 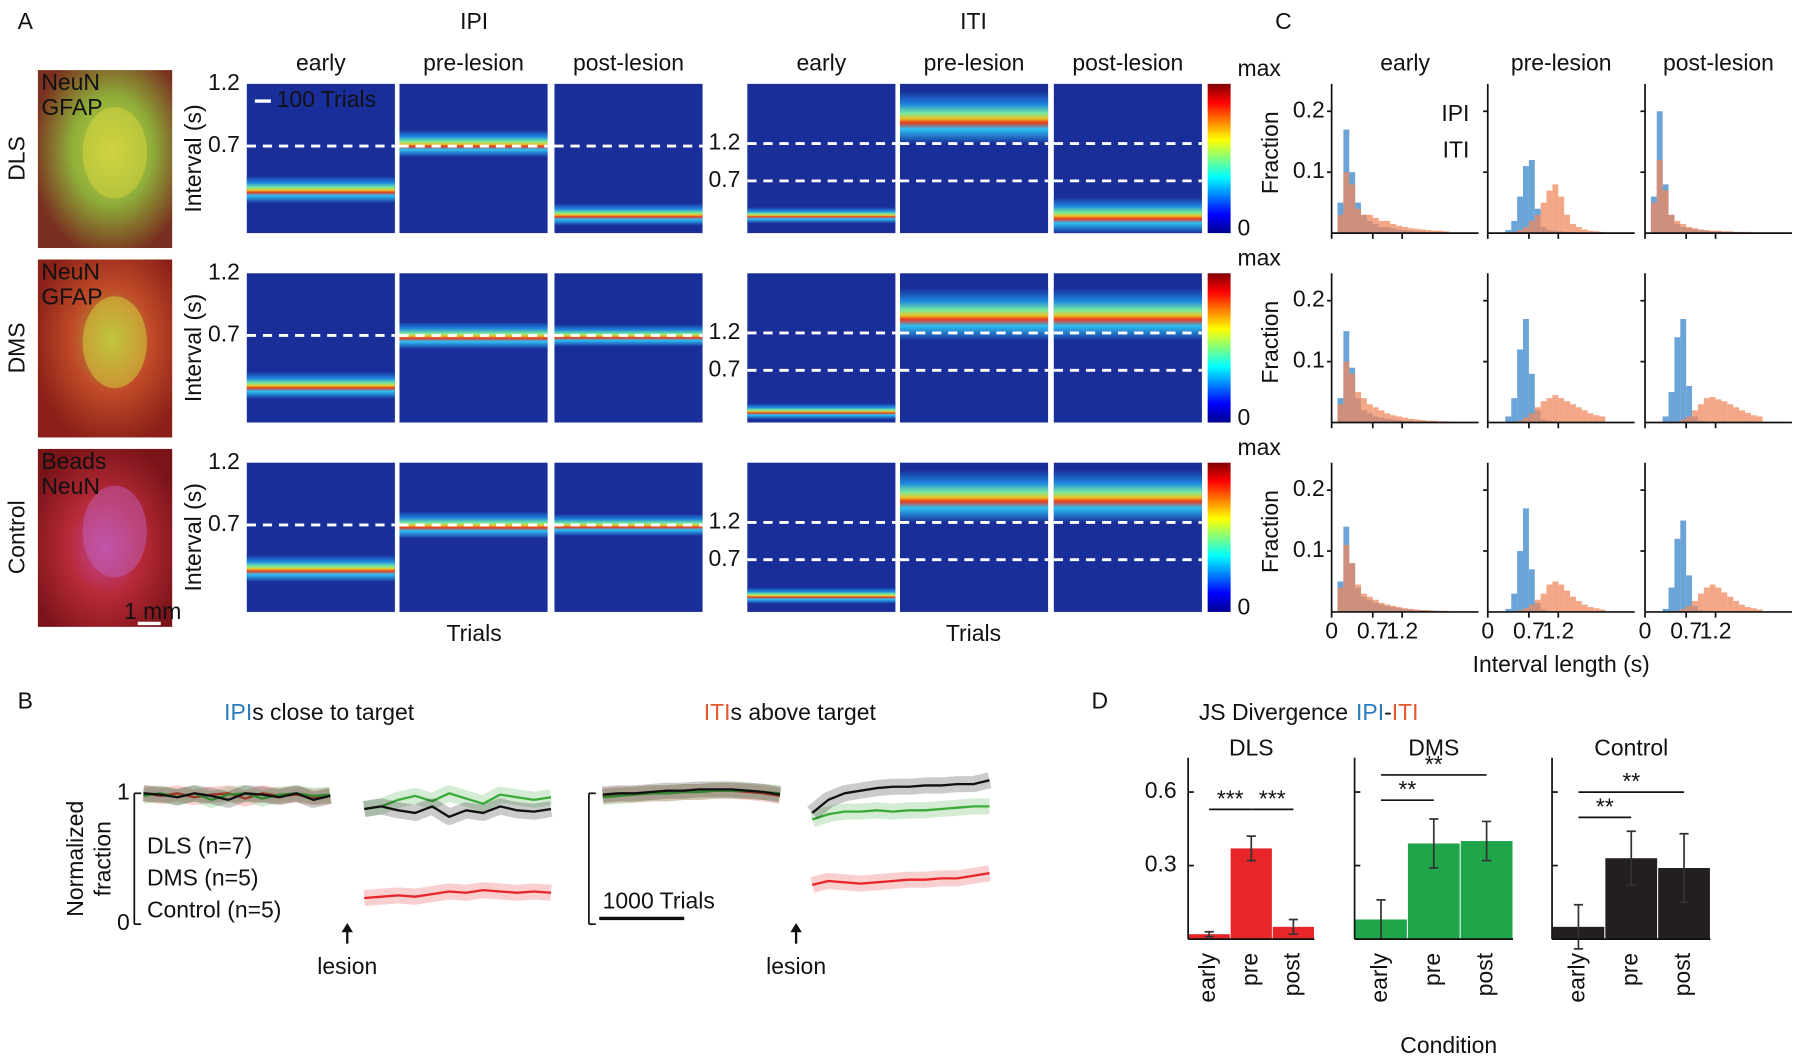 I want to click on scale-bar-label: 100 Trials, so click(x=326, y=99).